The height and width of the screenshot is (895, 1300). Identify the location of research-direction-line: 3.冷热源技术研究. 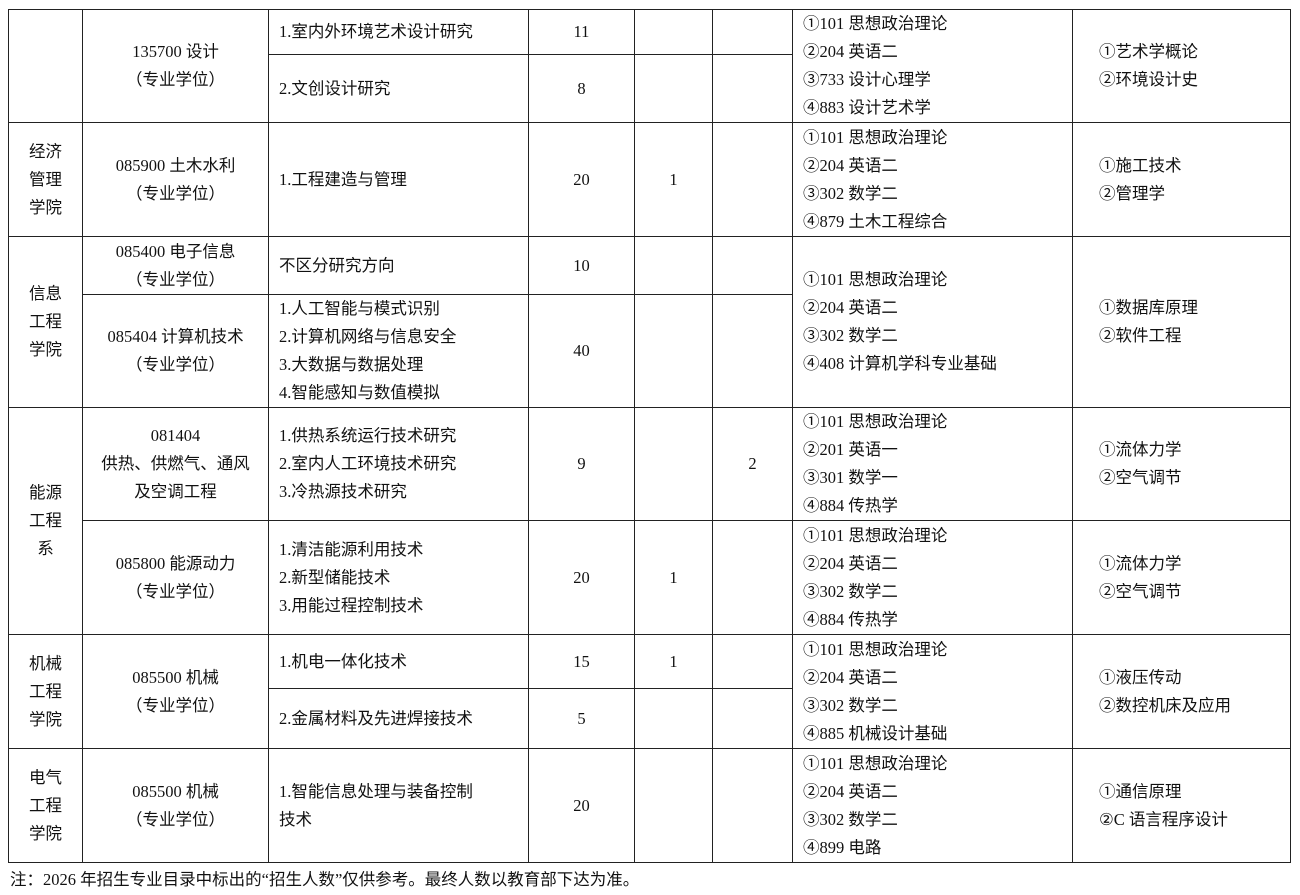
(343, 491).